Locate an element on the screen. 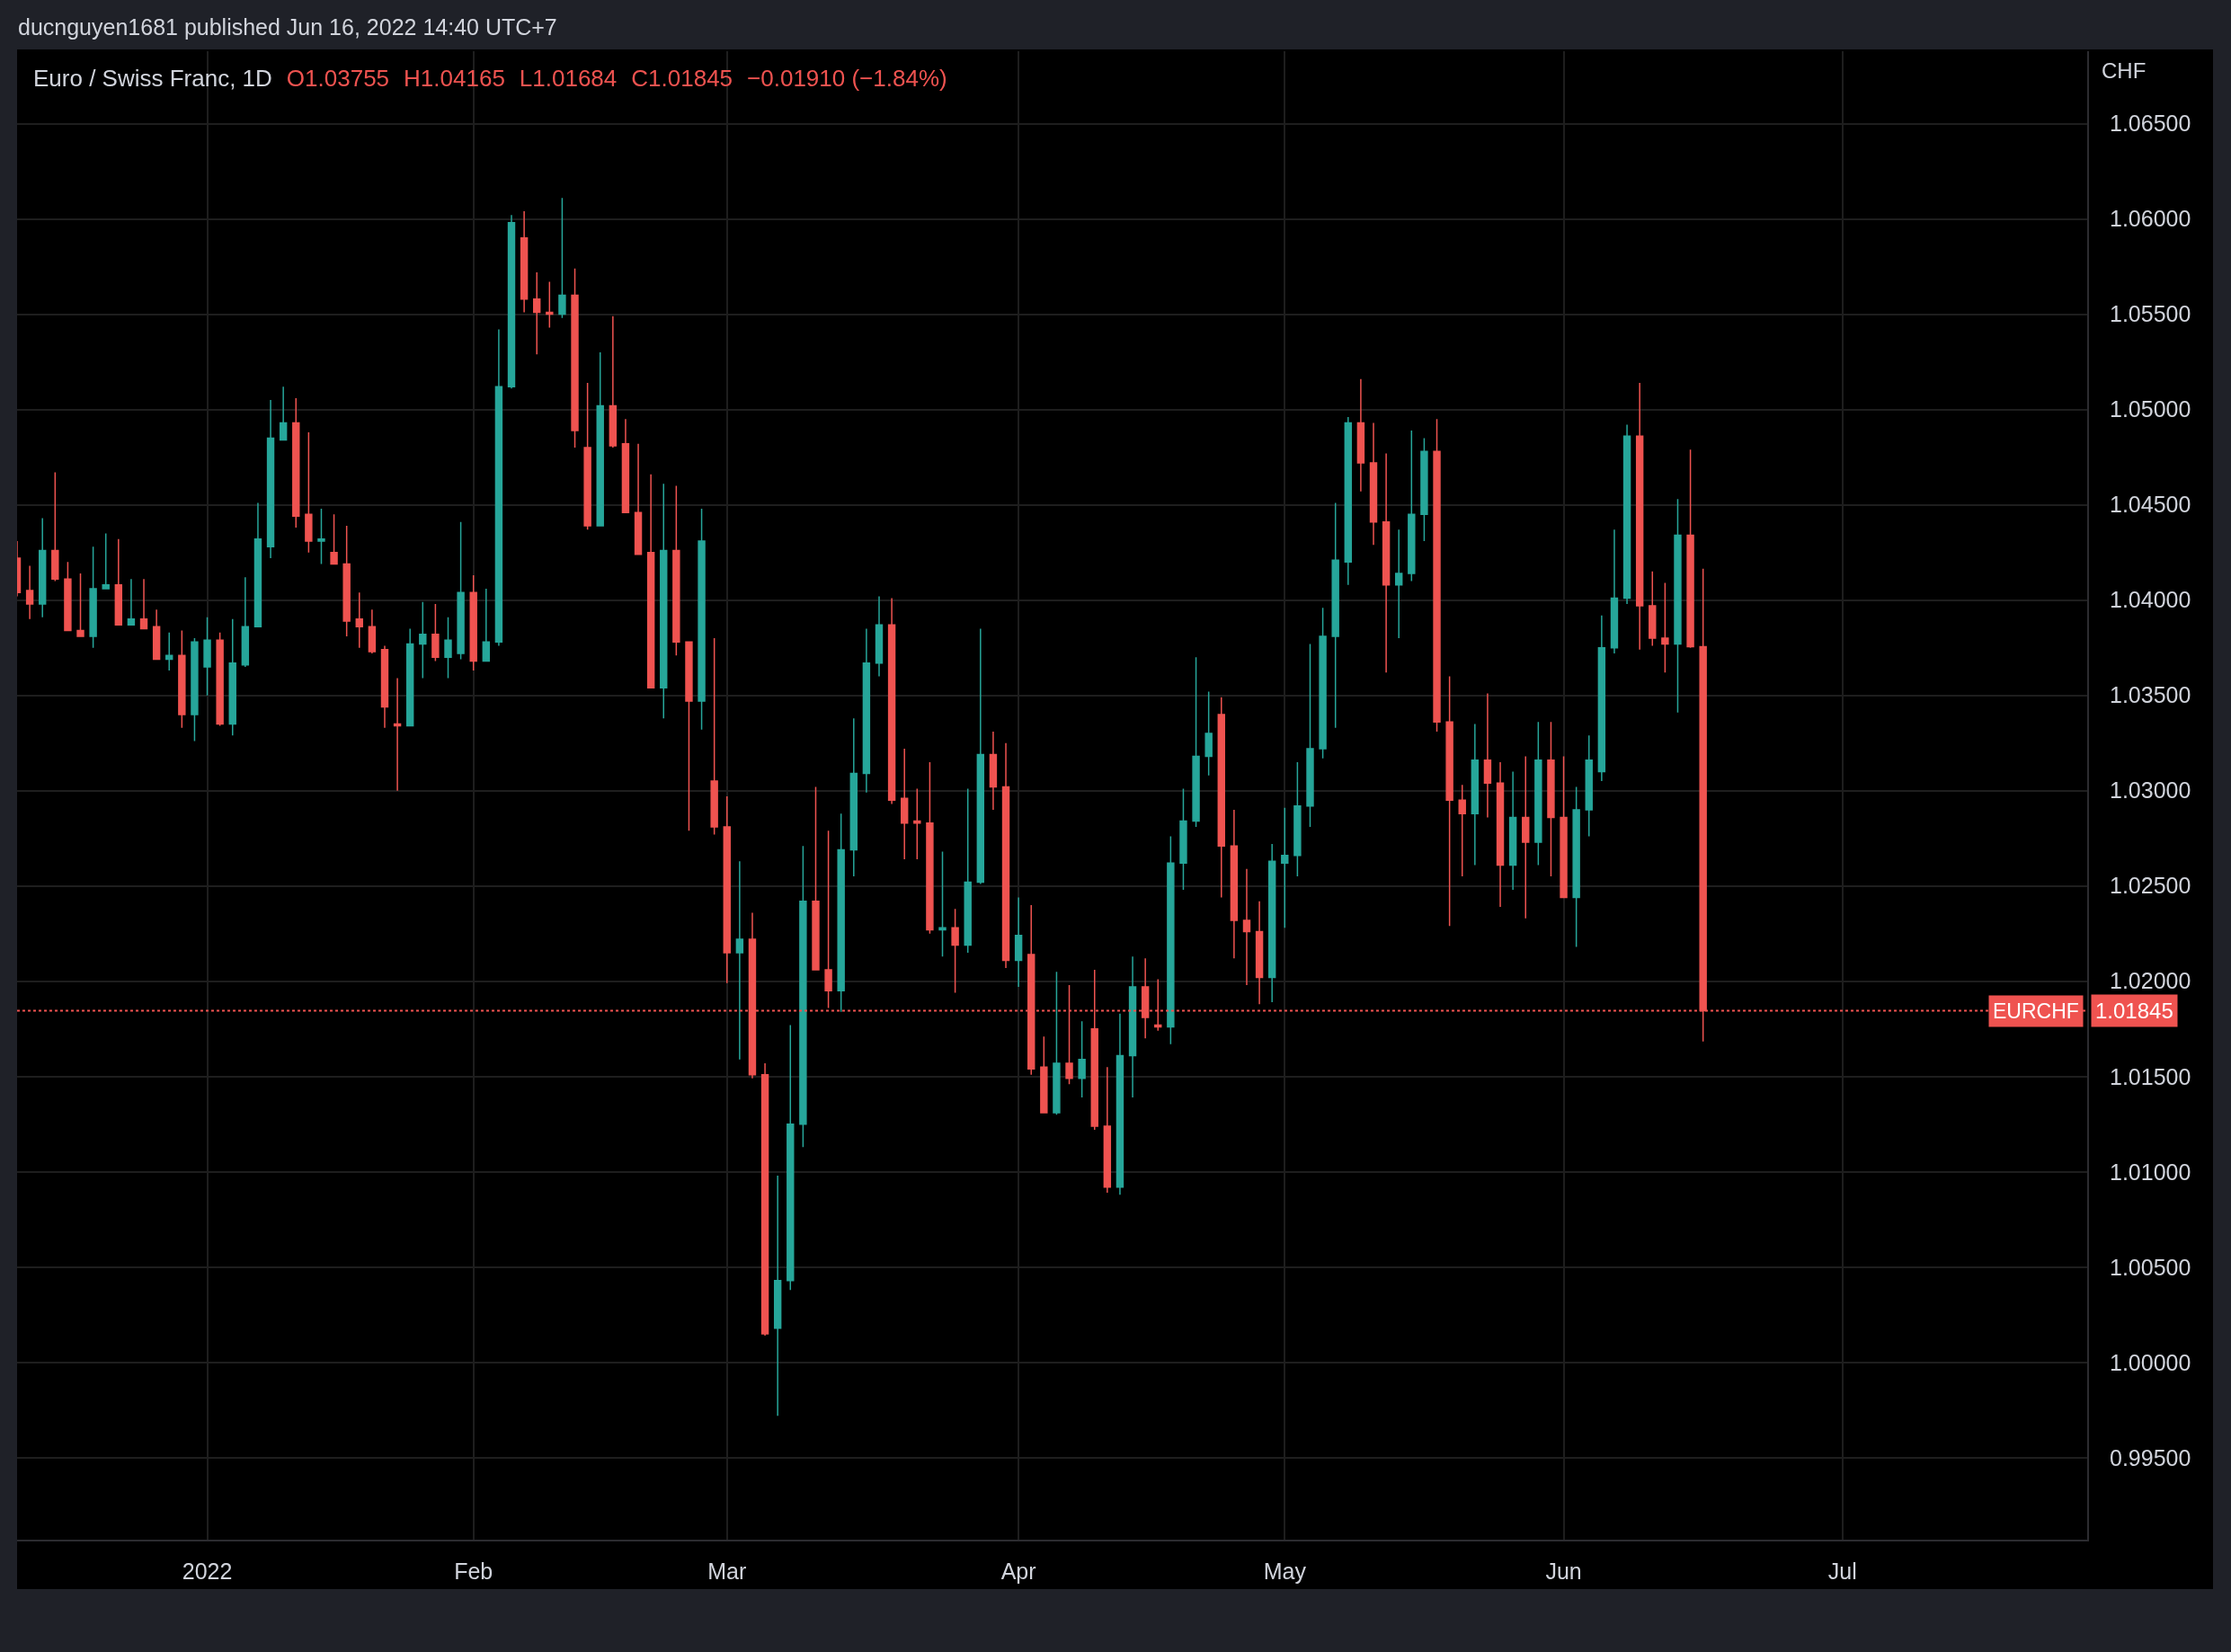 This screenshot has width=2231, height=1652. y-tick-label: 1.05500 is located at coordinates (2150, 314).